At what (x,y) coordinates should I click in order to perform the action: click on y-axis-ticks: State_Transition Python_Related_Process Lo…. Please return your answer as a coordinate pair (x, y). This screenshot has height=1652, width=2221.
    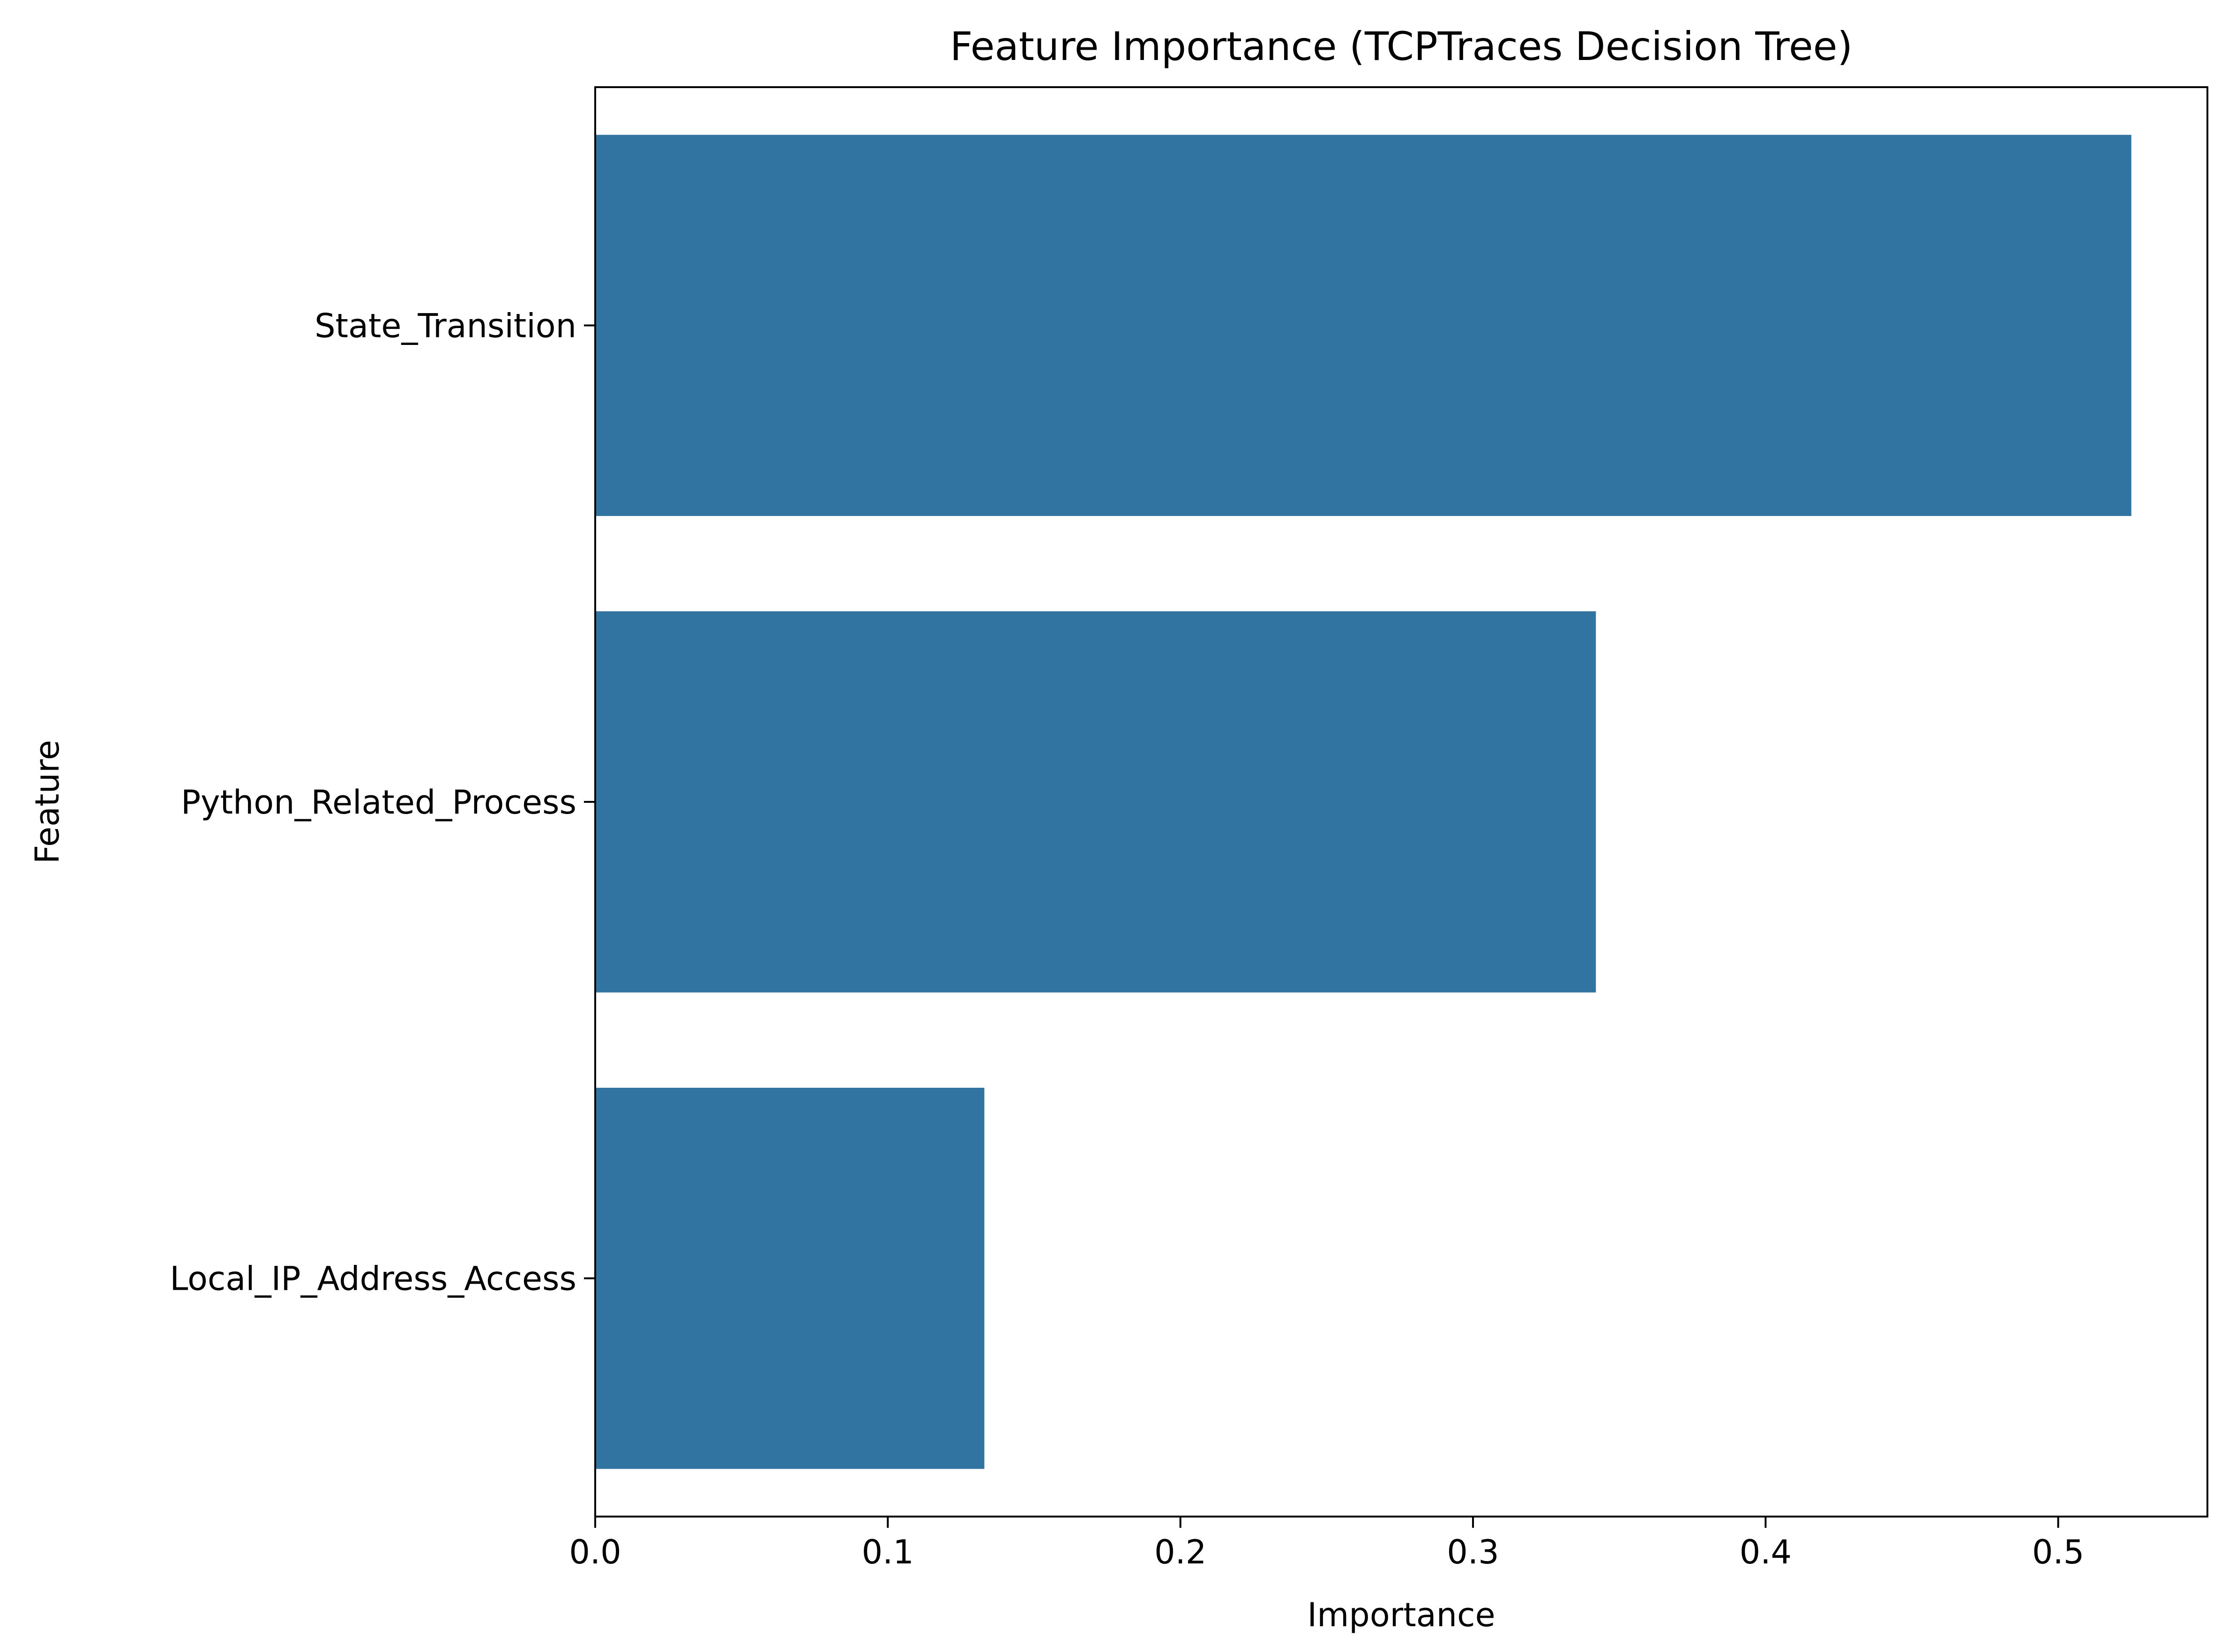
    Looking at the image, I should click on (383, 802).